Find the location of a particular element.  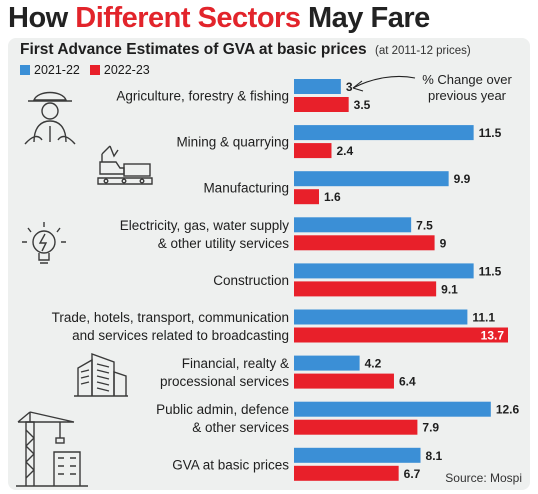

value-label-gva-at-basic-prices-2022-23: 6.7 is located at coordinates (412, 474).